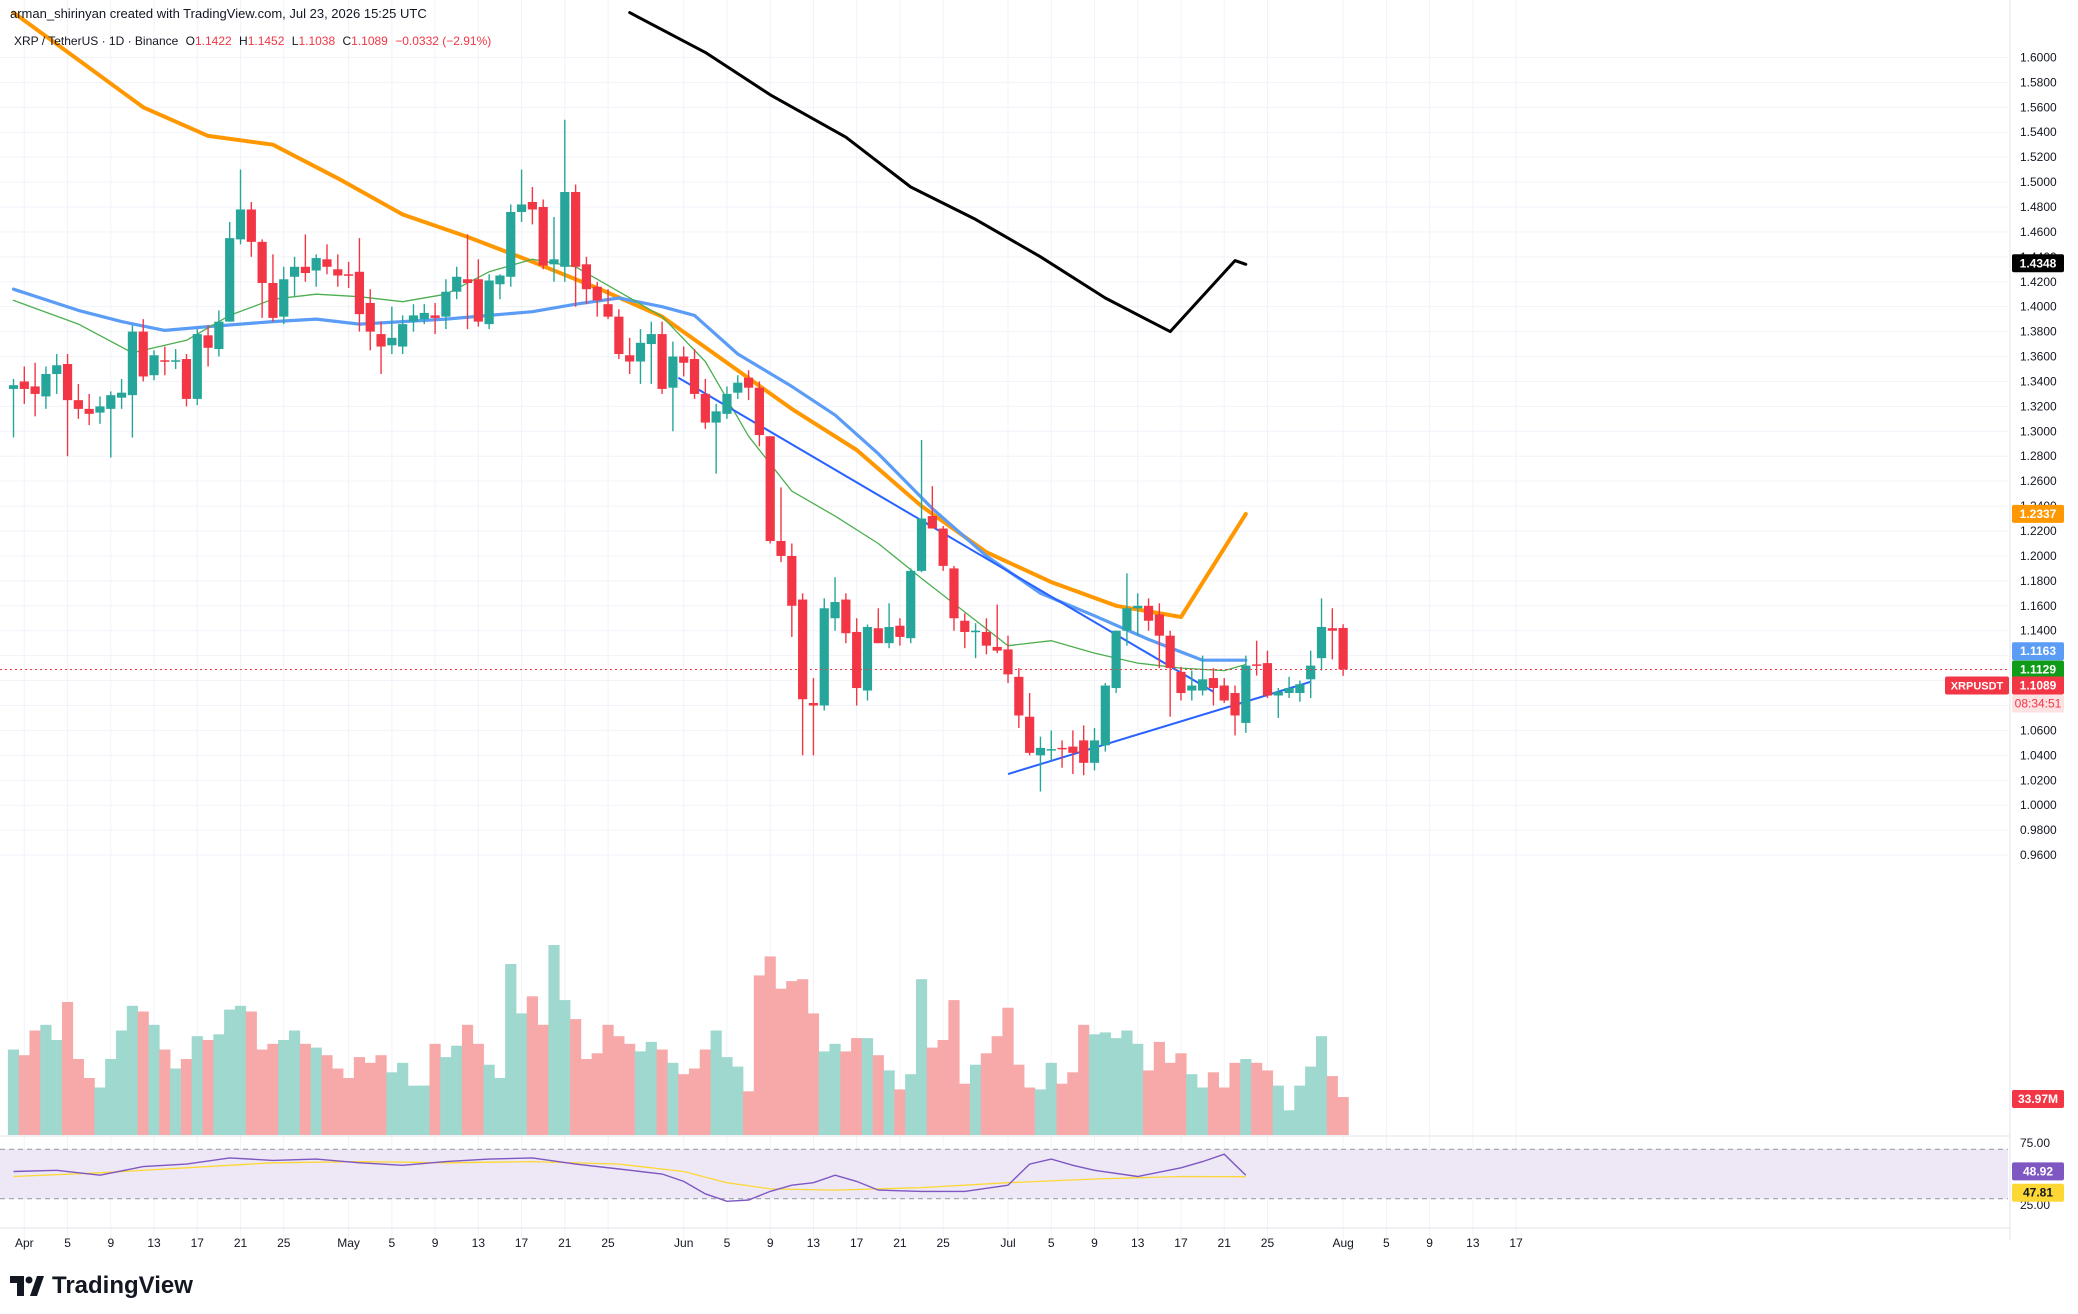  Describe the element at coordinates (678, 1040) in the screenshot. I see `volume-bars` at that location.